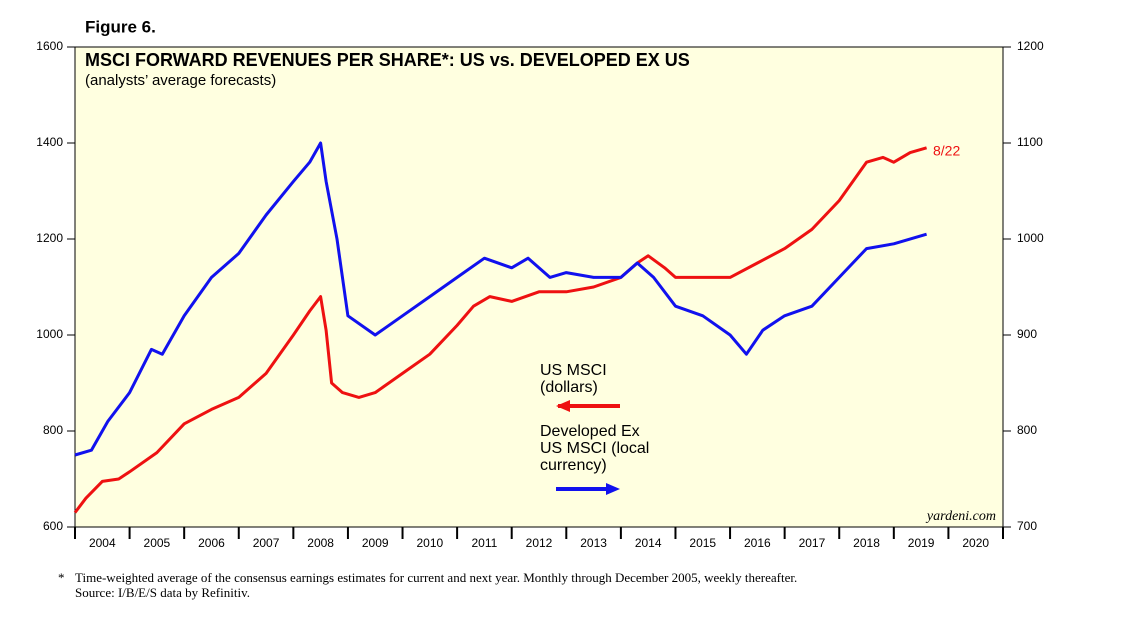  I want to click on x-tick-label: 2017, so click(812, 543).